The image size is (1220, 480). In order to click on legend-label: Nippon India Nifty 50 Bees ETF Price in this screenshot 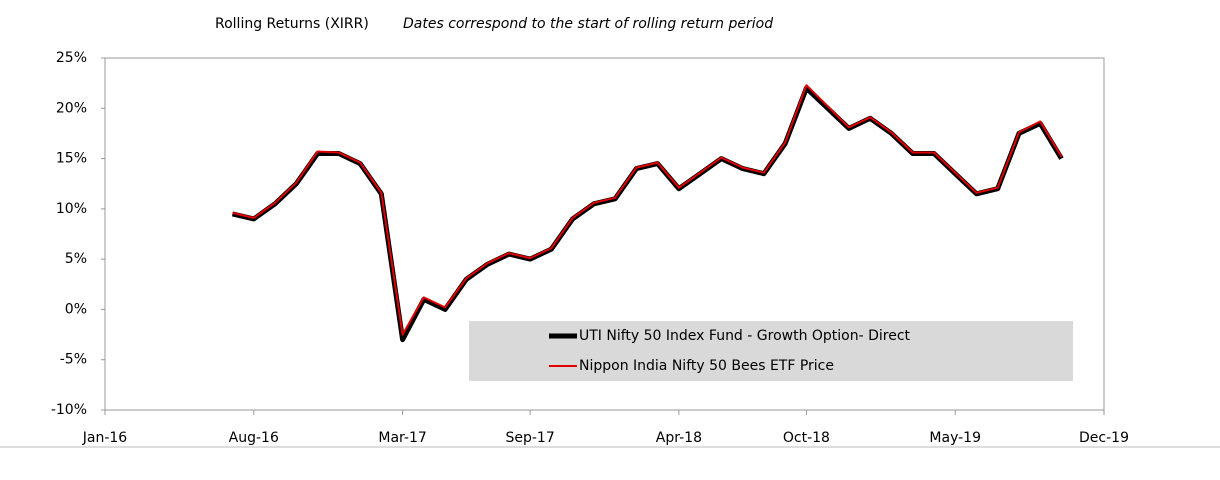, I will do `click(706, 366)`.